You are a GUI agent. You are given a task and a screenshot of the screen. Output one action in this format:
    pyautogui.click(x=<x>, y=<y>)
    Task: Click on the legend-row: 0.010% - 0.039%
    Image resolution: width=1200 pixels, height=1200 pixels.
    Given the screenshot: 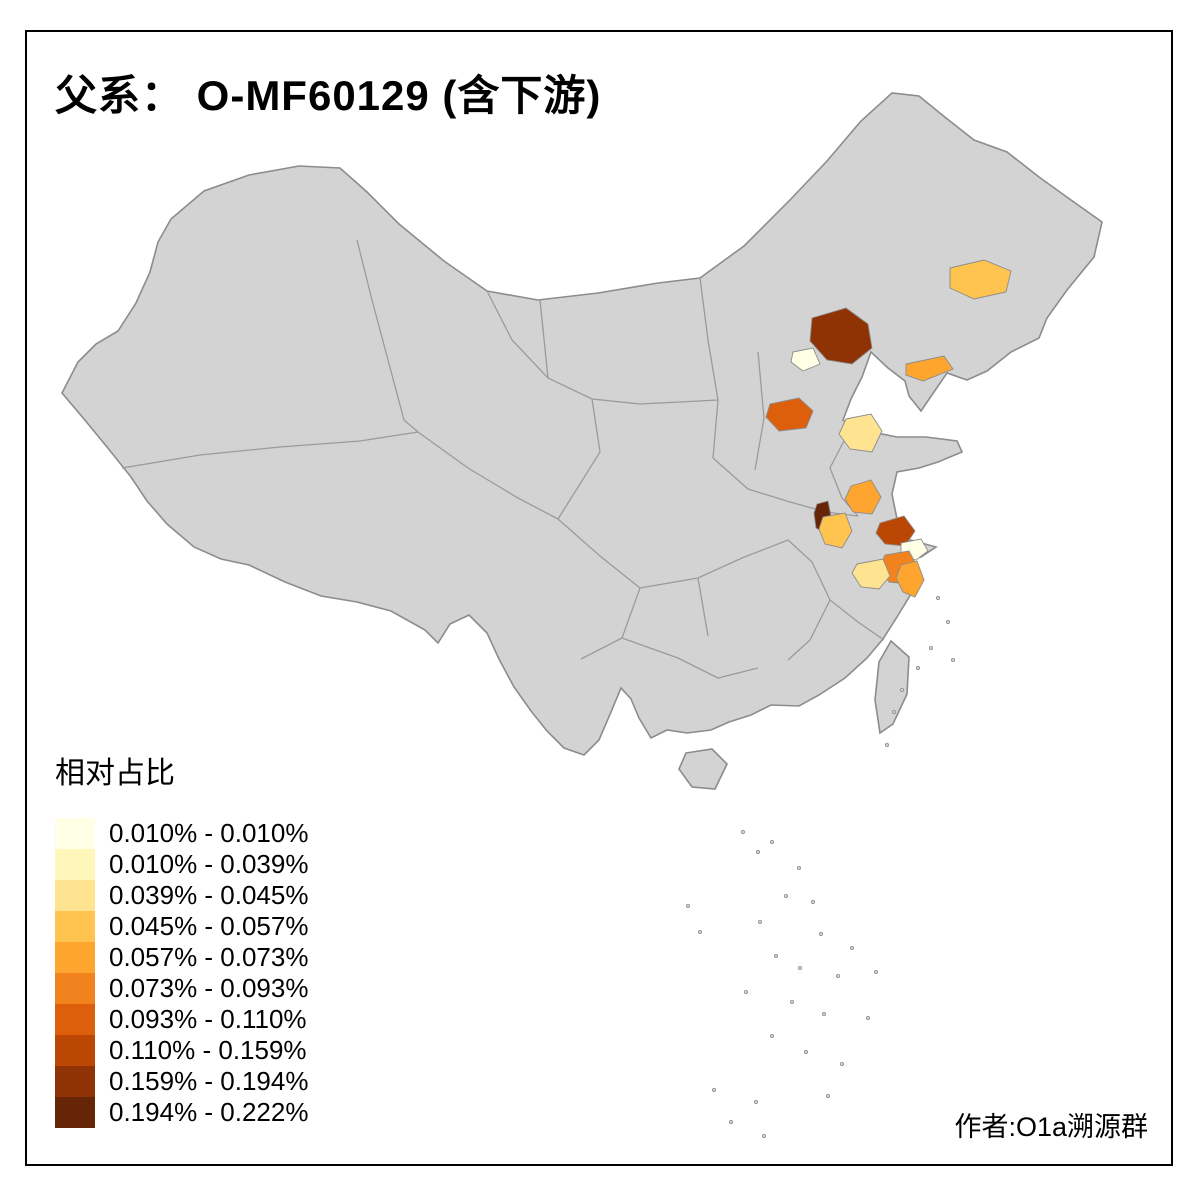 What is the action you would take?
    pyautogui.click(x=181, y=864)
    